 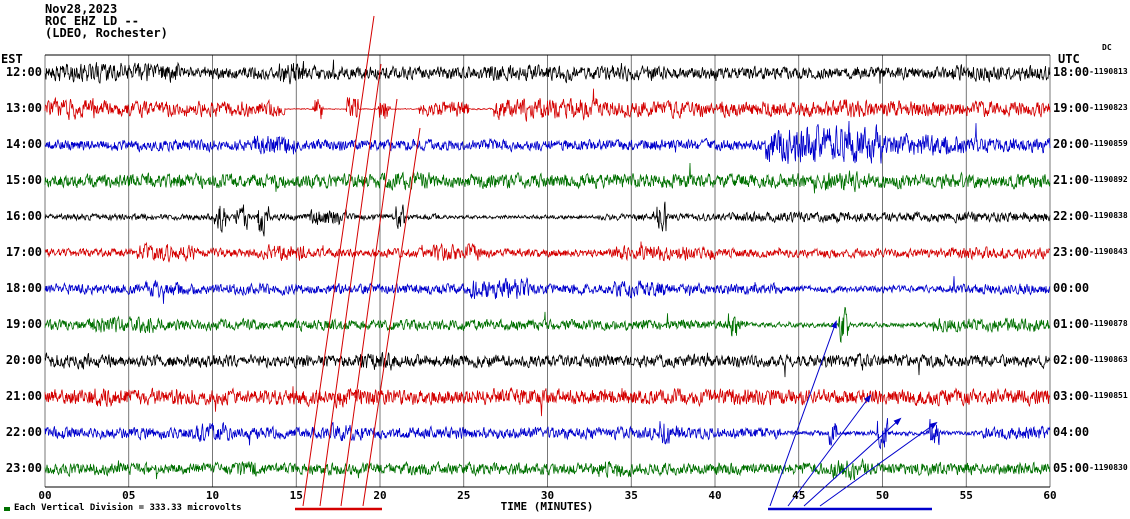 What do you see at coordinates (1108, 467) in the screenshot?
I see `utc-bias-value: -1190830` at bounding box center [1108, 467].